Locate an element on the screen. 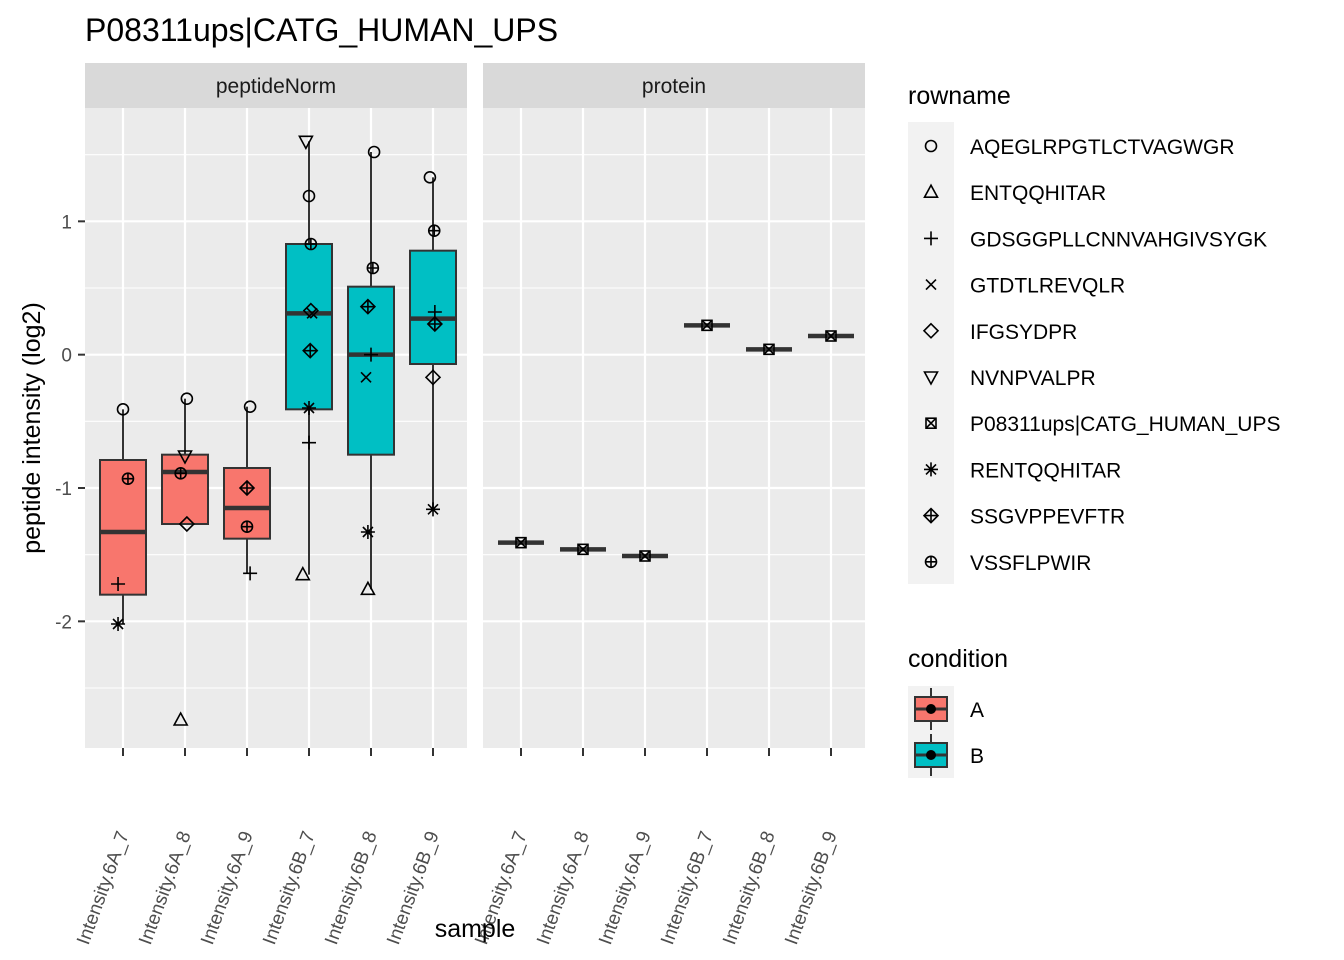  legend-rowname-label: AQEGLRPGTLCTVAGWGR is located at coordinates (1102, 147).